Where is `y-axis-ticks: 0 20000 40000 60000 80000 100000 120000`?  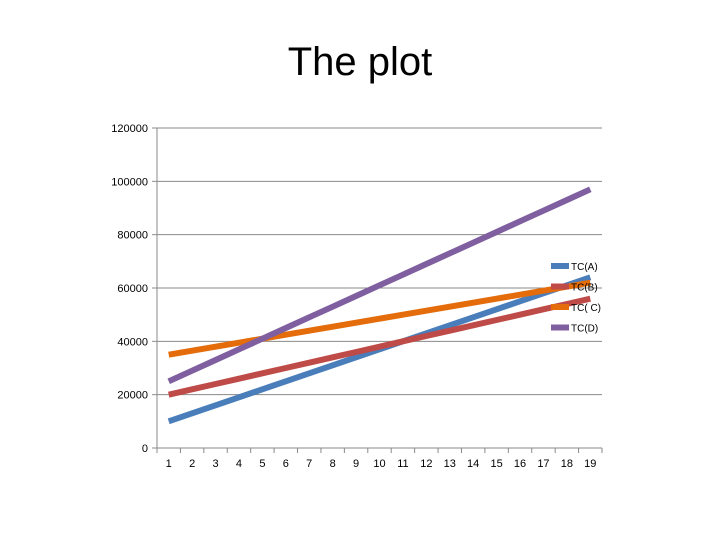
y-axis-ticks: 0 20000 40000 60000 80000 100000 120000 is located at coordinates (129, 289).